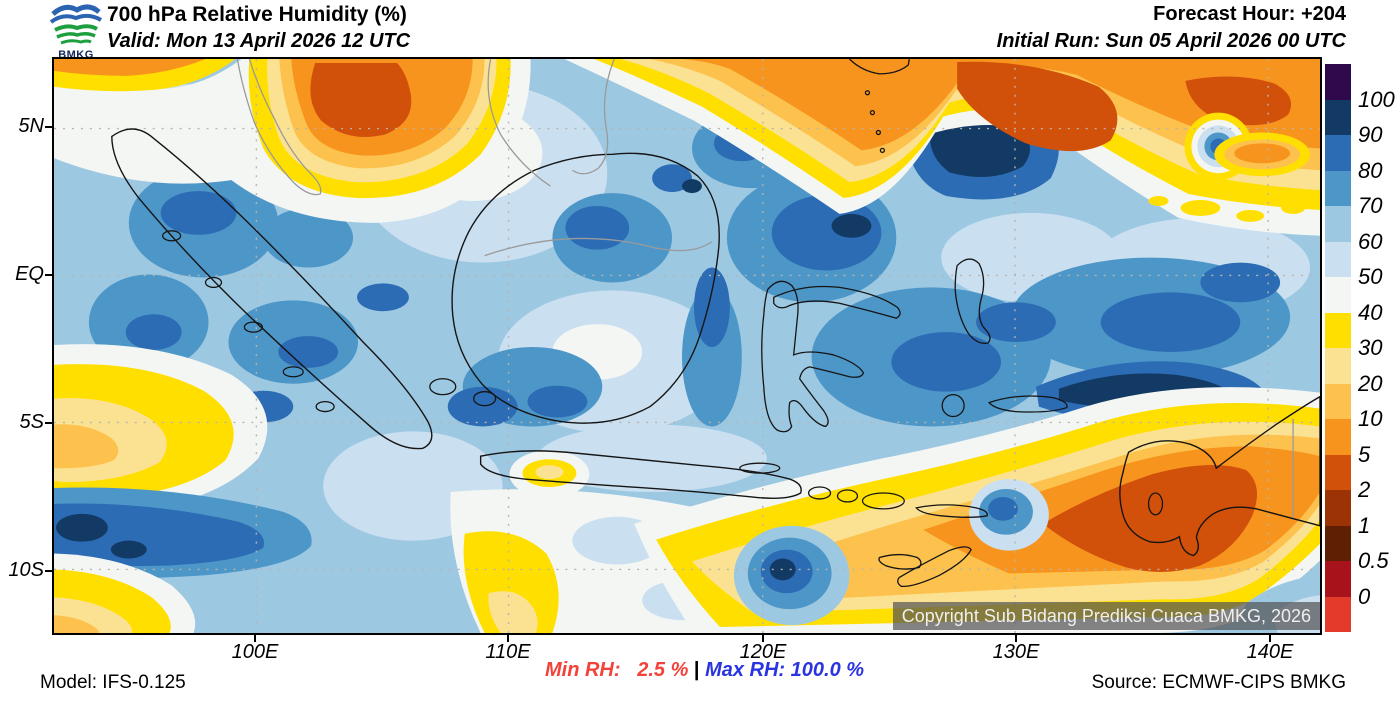 The width and height of the screenshot is (1400, 709). Describe the element at coordinates (763, 652) in the screenshot. I see `lon-label-120e: 120E` at that location.